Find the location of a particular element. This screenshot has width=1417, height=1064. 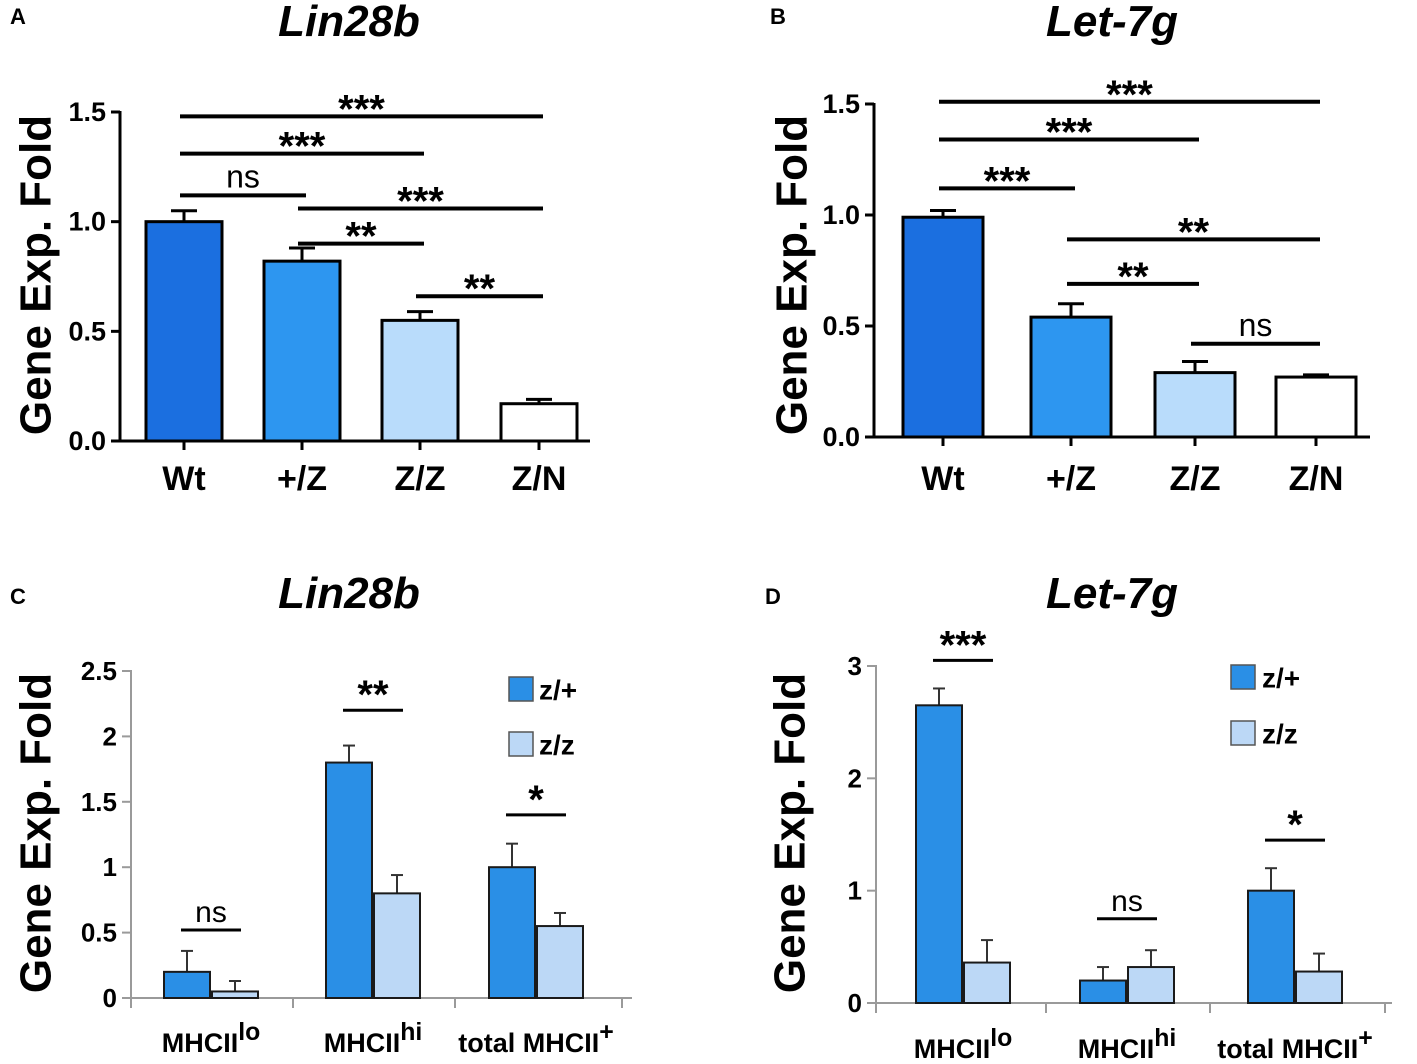

x-tick-label: MHCIIhi is located at coordinates (373, 1038).